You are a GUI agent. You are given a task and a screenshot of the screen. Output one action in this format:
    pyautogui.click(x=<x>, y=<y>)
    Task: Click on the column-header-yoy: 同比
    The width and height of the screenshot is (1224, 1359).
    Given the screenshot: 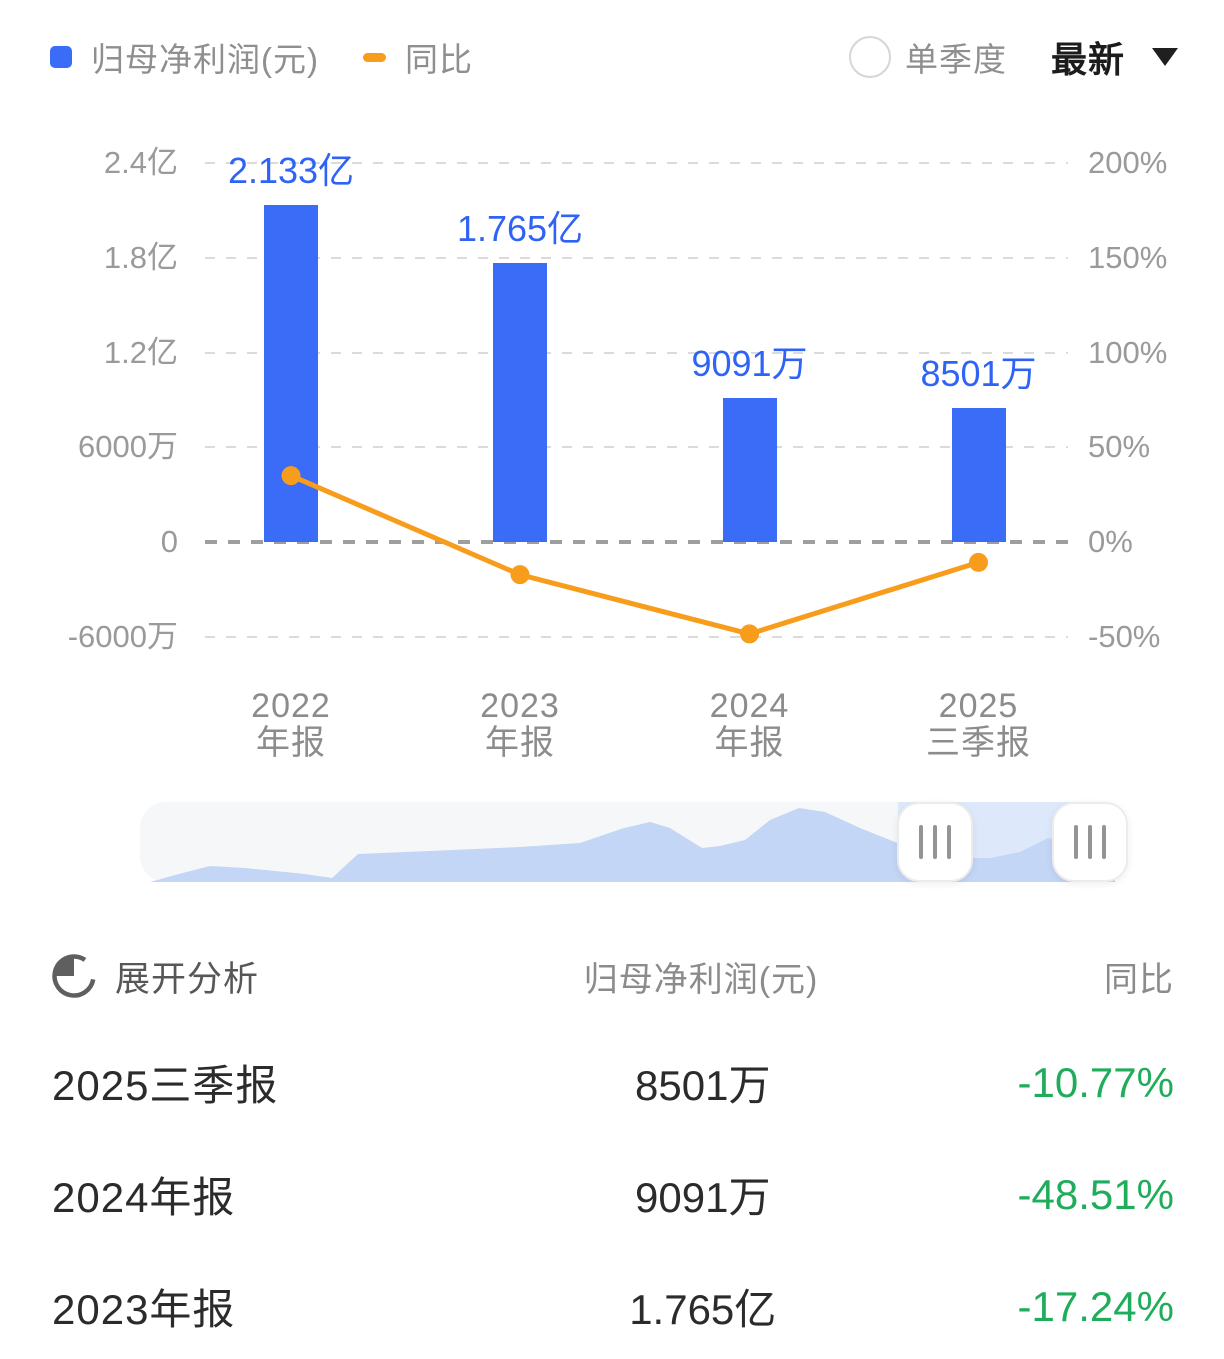 What is the action you would take?
    pyautogui.click(x=1138, y=979)
    